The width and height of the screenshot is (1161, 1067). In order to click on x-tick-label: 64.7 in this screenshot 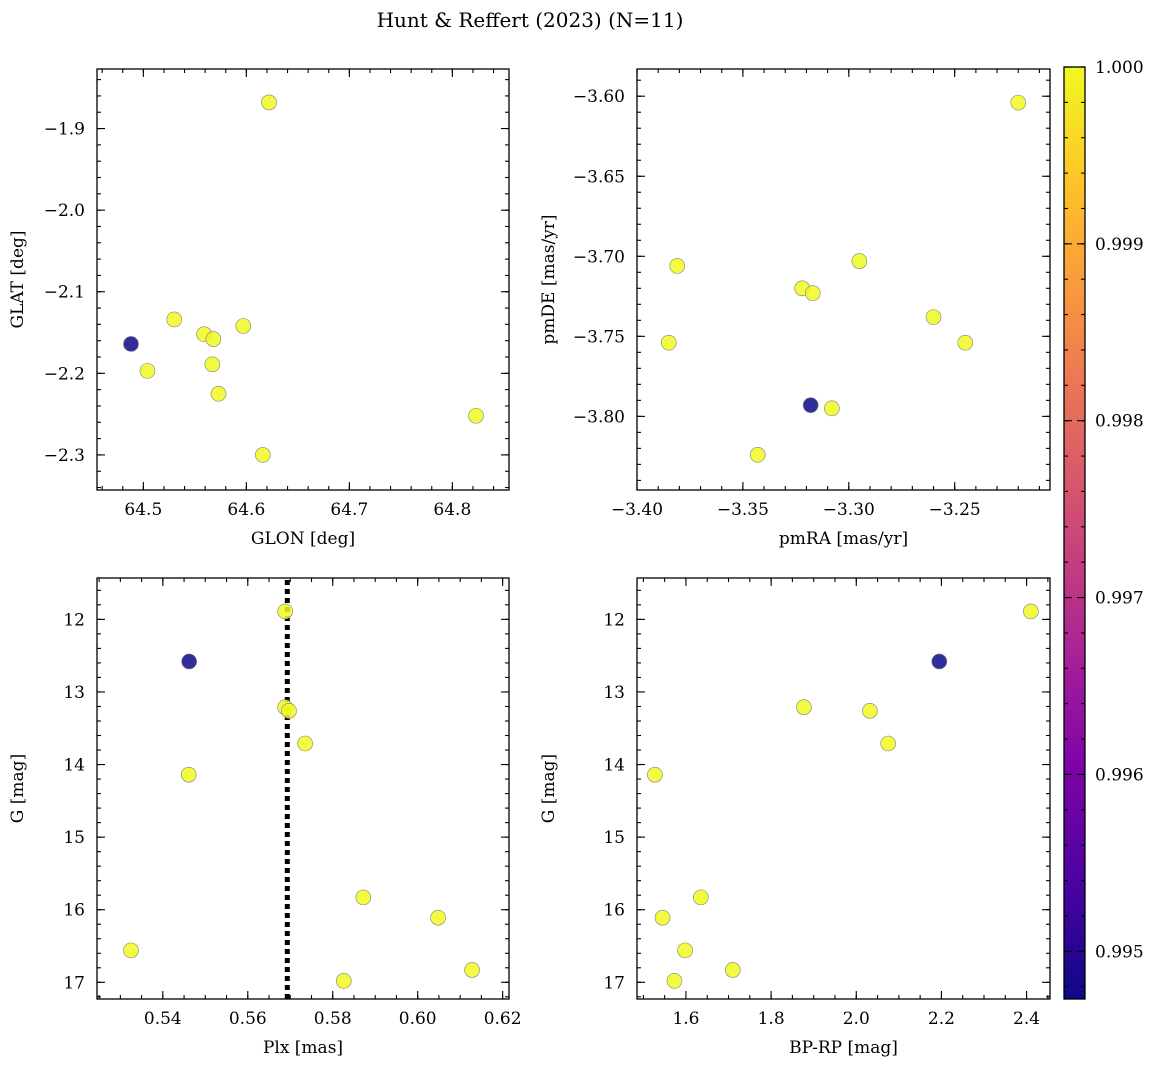, I will do `click(349, 510)`.